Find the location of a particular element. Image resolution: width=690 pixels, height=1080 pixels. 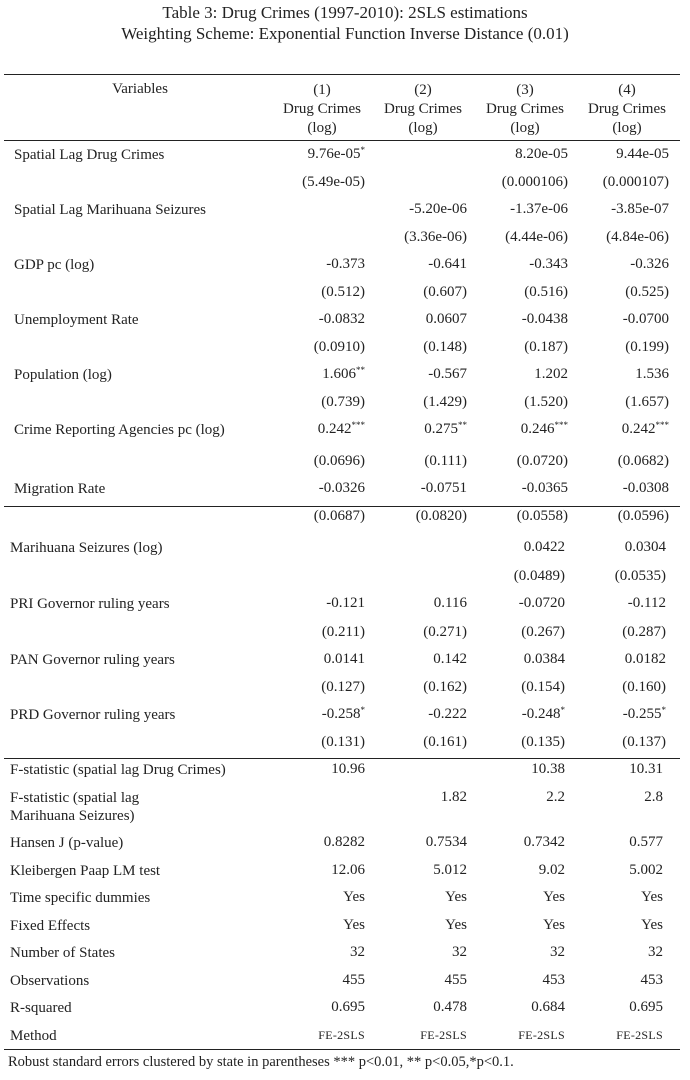

cell-col-4: 0.242*** is located at coordinates (645, 429).